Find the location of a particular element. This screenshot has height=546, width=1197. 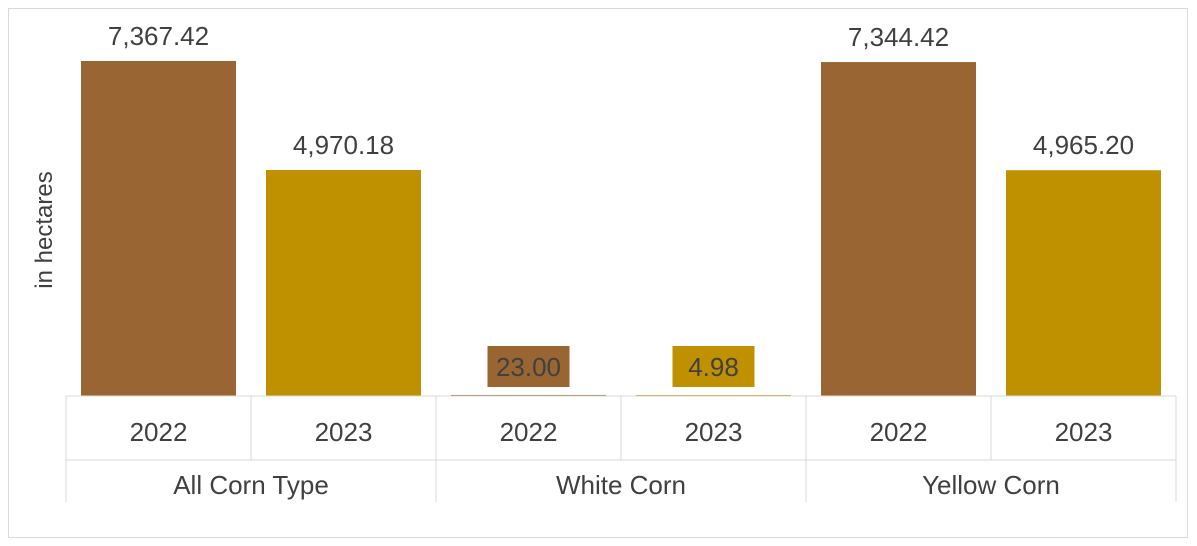

group-label: Yellow Corn is located at coordinates (991, 485).